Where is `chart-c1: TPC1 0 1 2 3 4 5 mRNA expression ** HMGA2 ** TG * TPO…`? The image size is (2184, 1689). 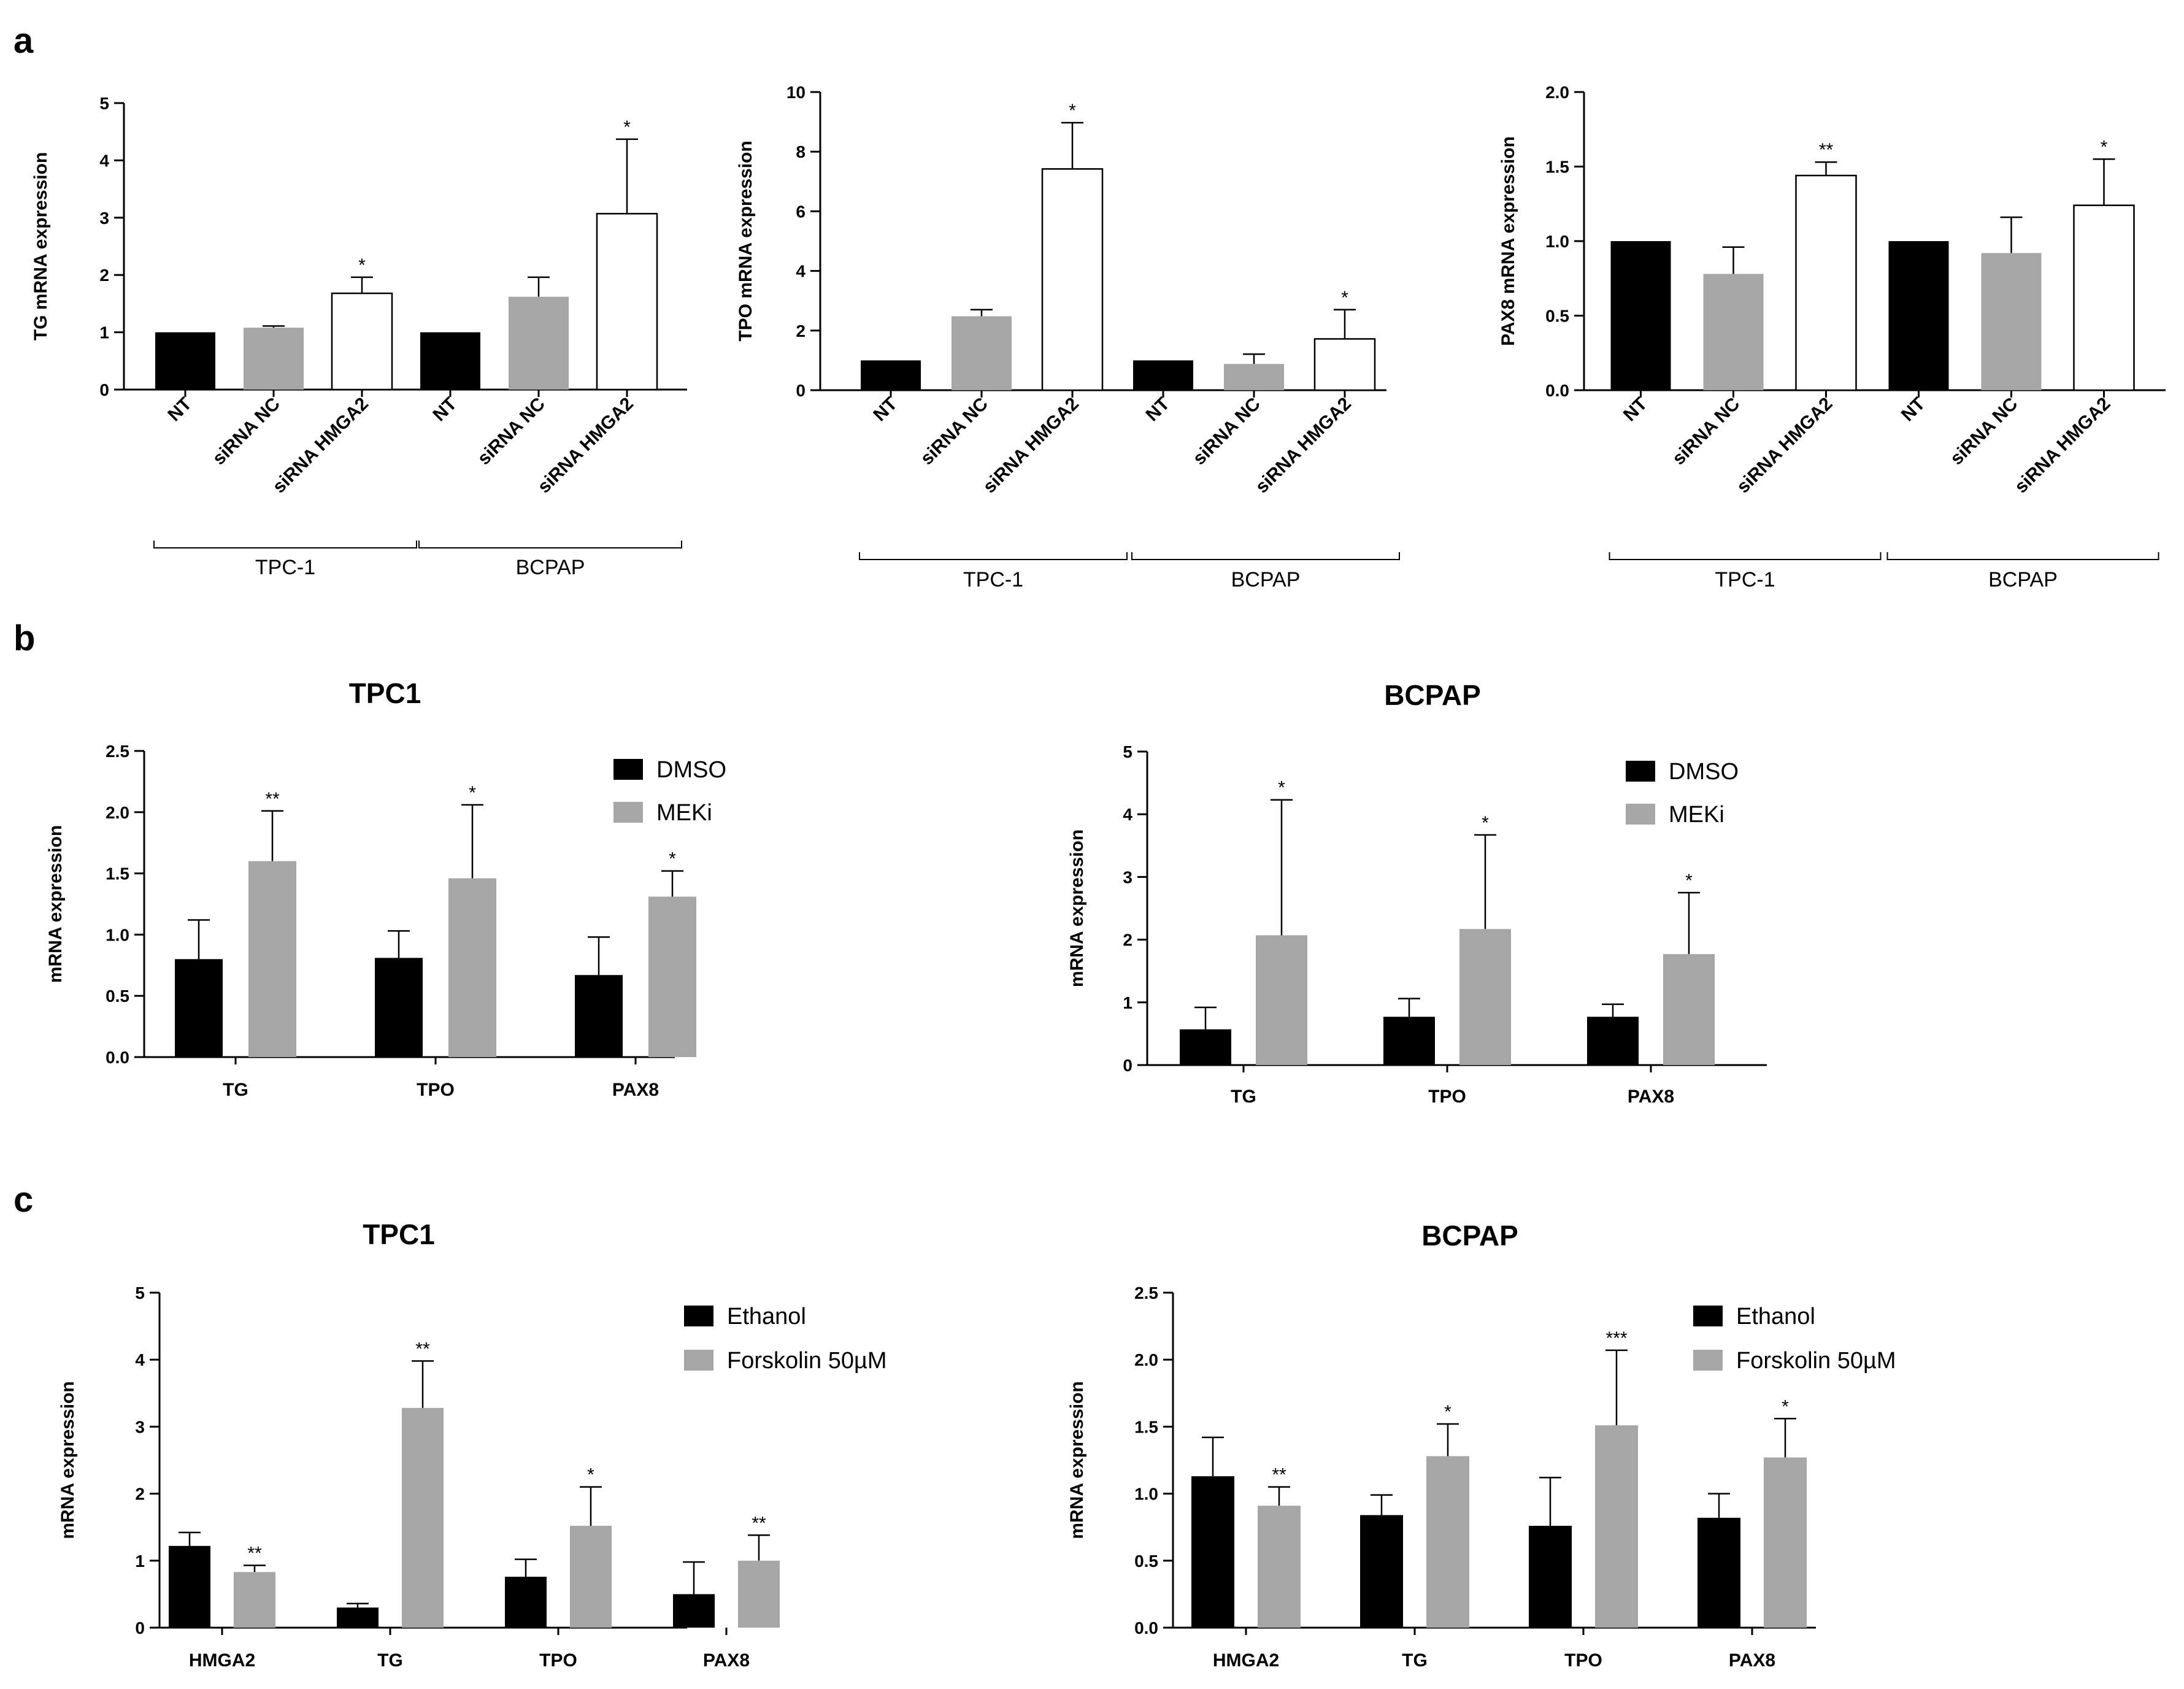 chart-c1: TPC1 0 1 2 3 4 5 mRNA expression ** HMGA2 ** TG * TPO… is located at coordinates (472, 1444).